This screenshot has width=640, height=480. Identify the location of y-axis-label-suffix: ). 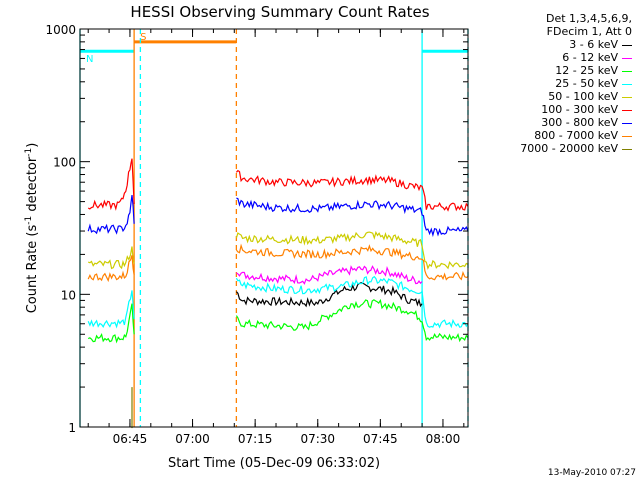
(32, 145).